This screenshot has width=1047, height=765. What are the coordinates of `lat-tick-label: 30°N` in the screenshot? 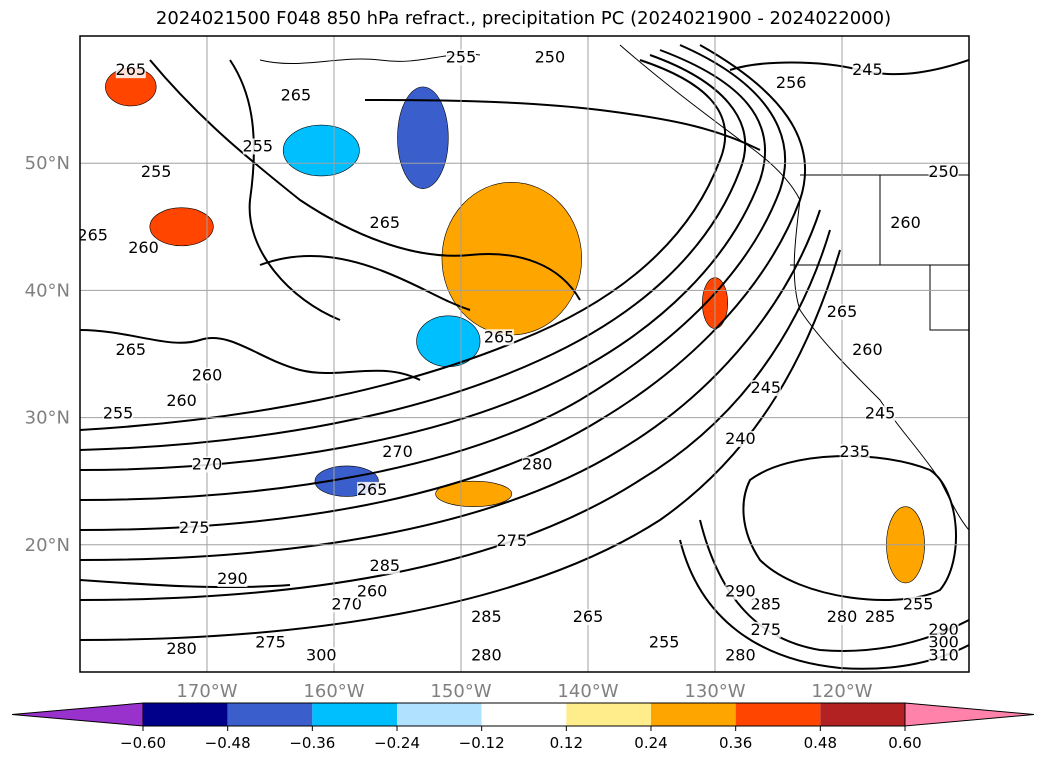 It's located at (47, 418).